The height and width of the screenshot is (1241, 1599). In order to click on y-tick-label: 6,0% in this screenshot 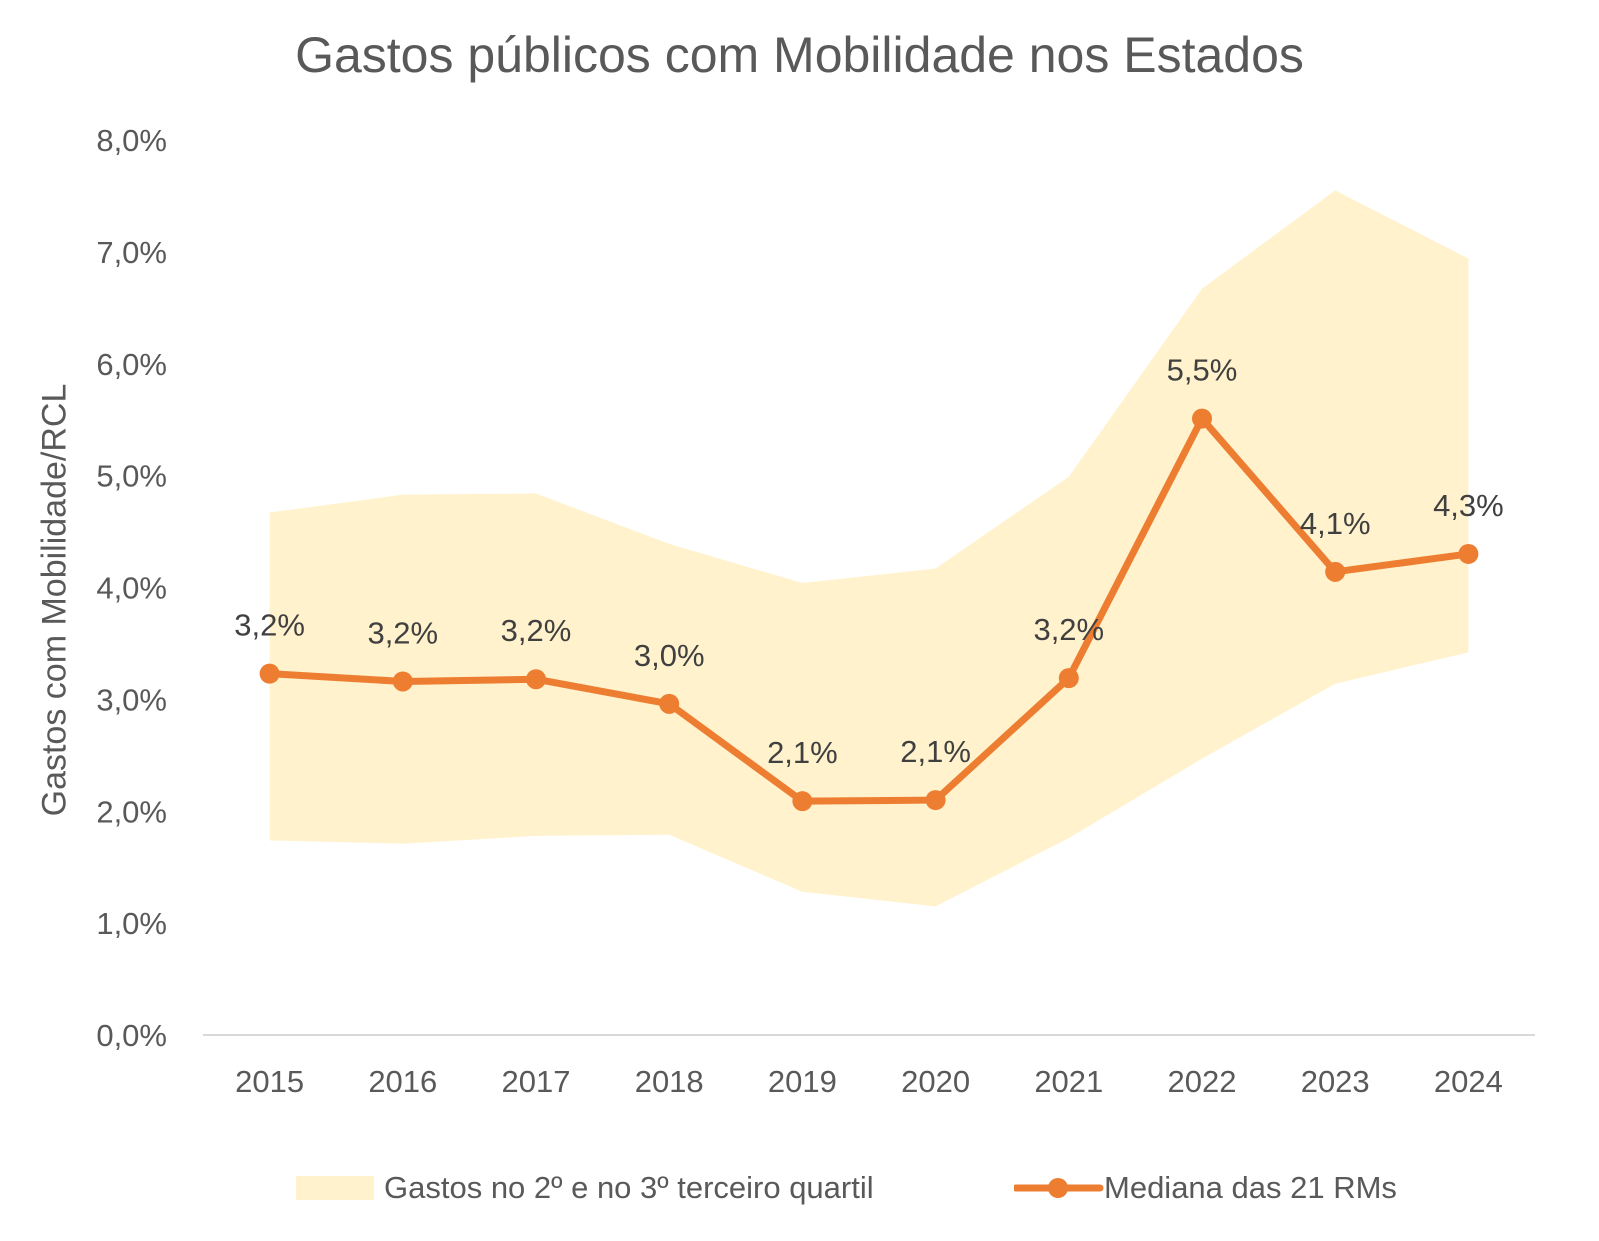, I will do `click(131, 364)`.